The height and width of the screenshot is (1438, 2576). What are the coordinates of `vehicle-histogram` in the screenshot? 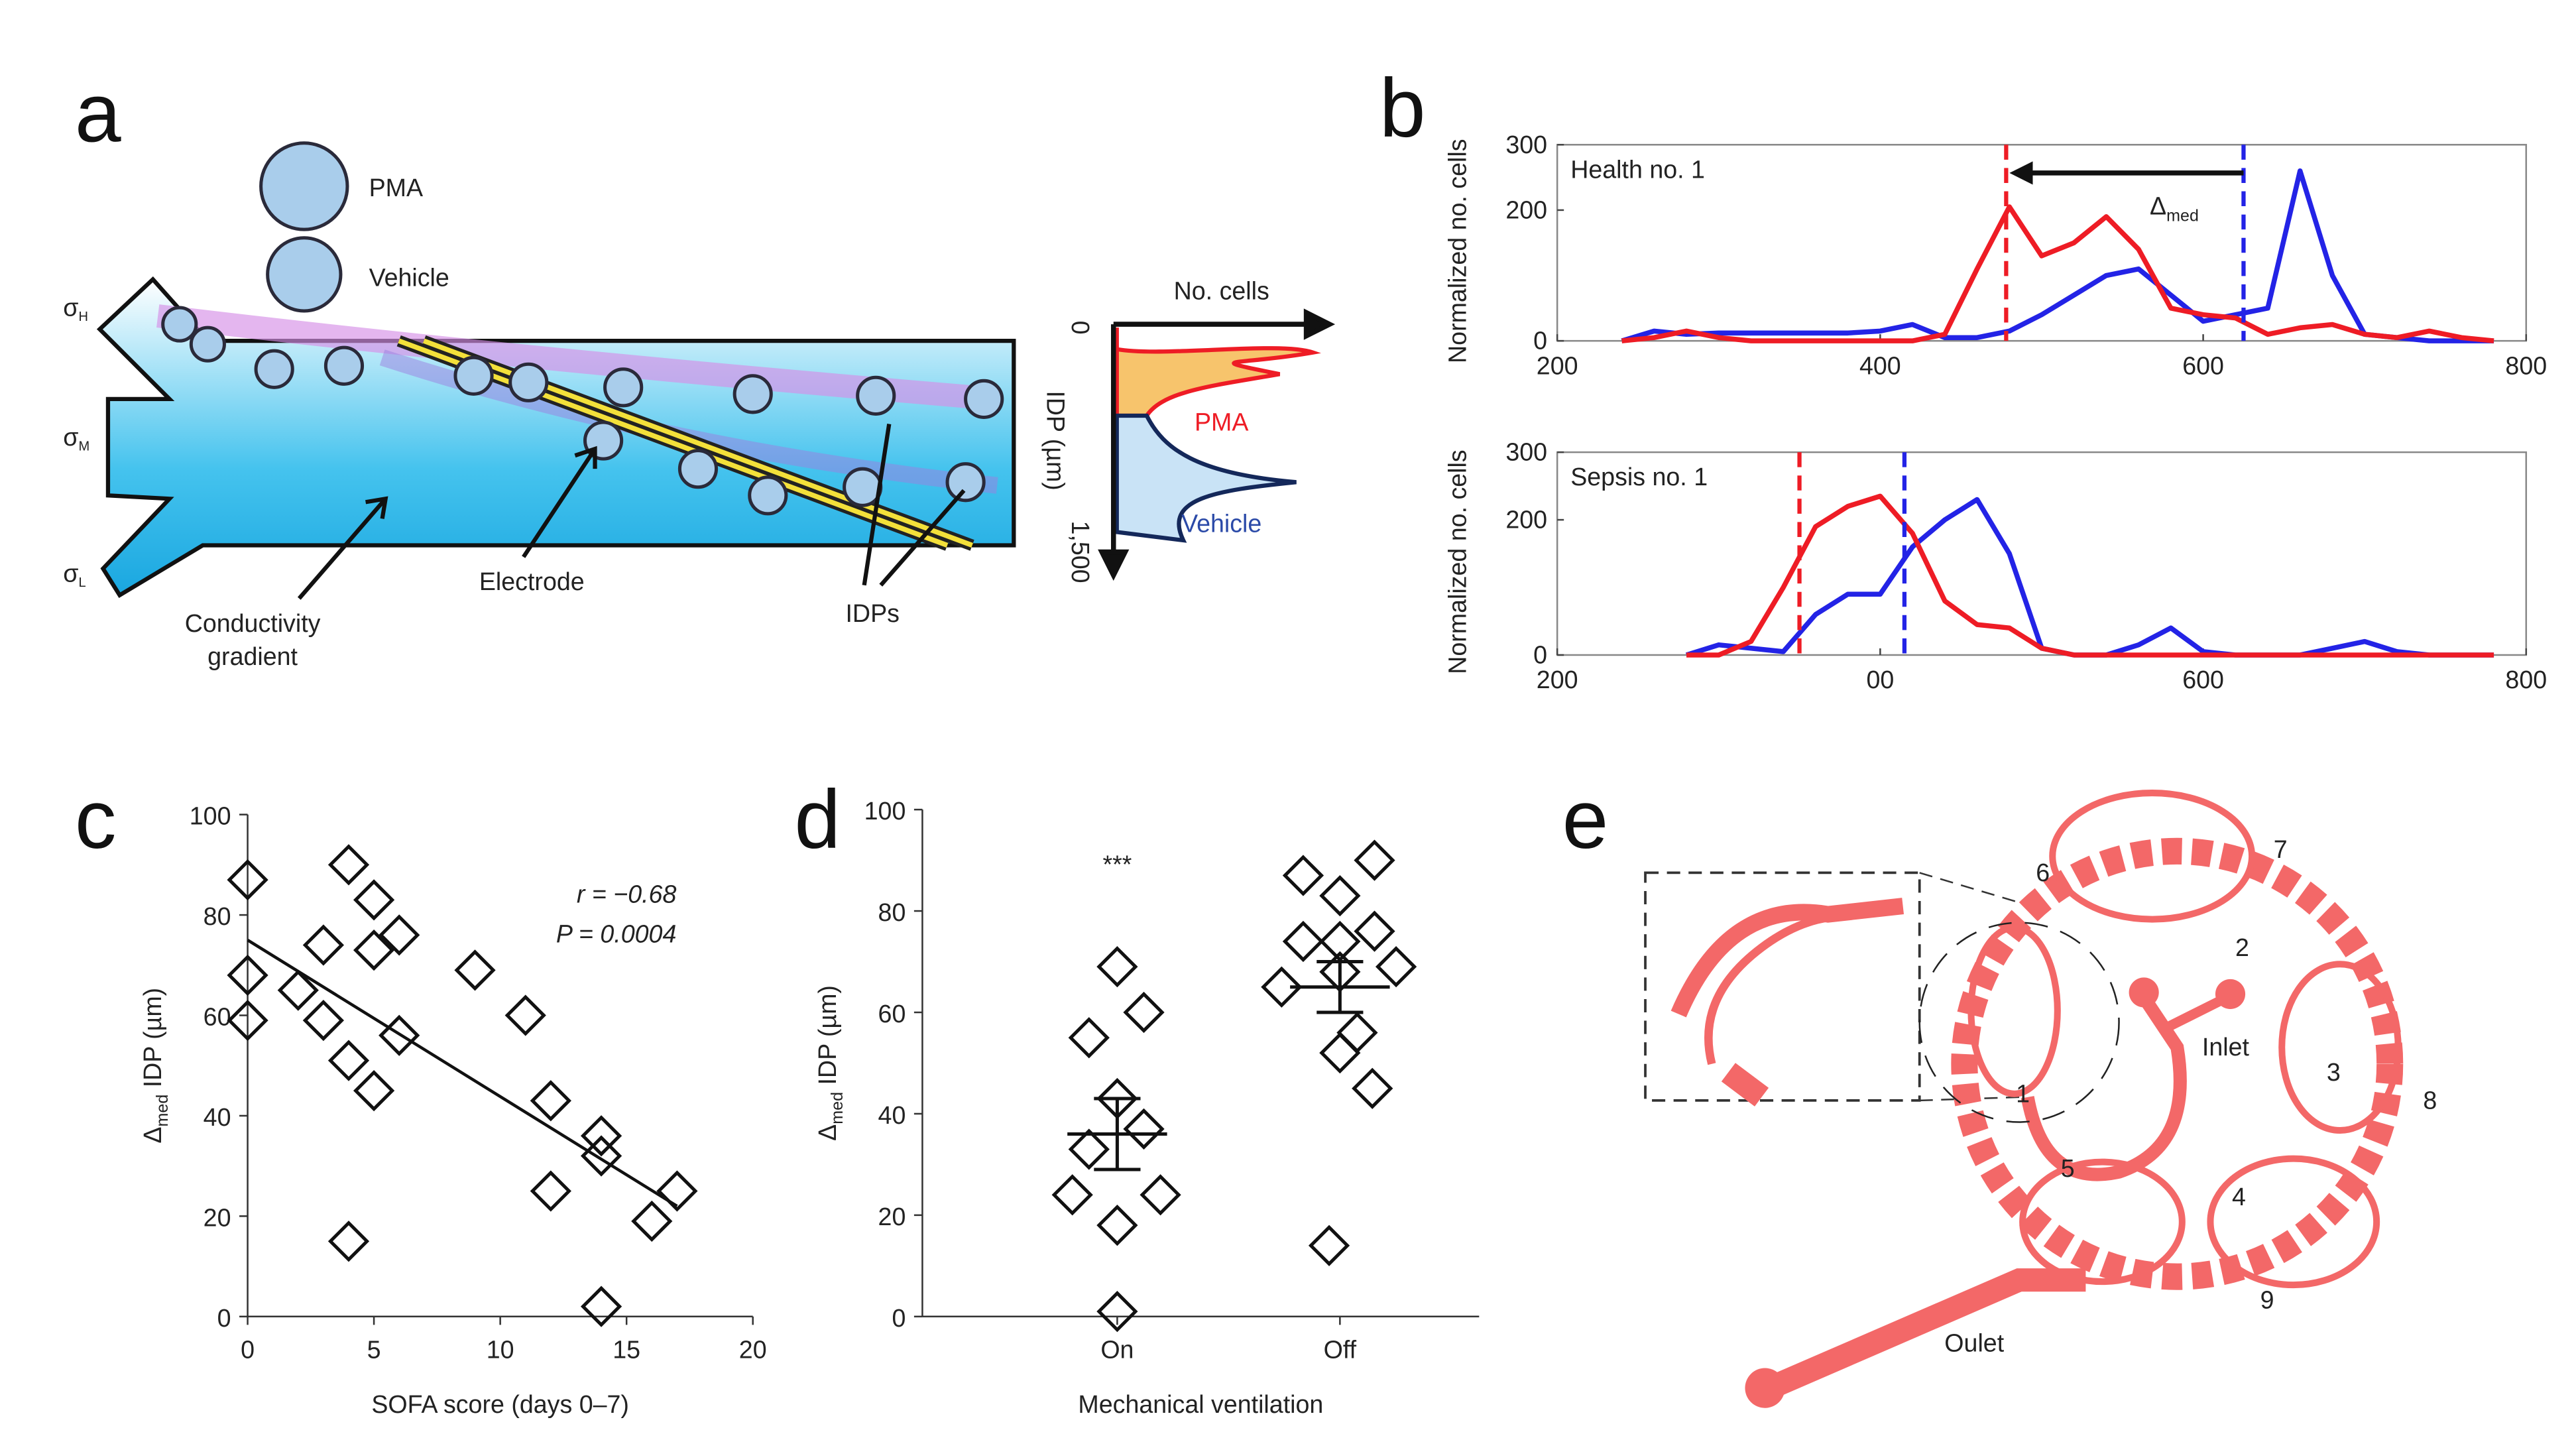 It's located at (1206, 478).